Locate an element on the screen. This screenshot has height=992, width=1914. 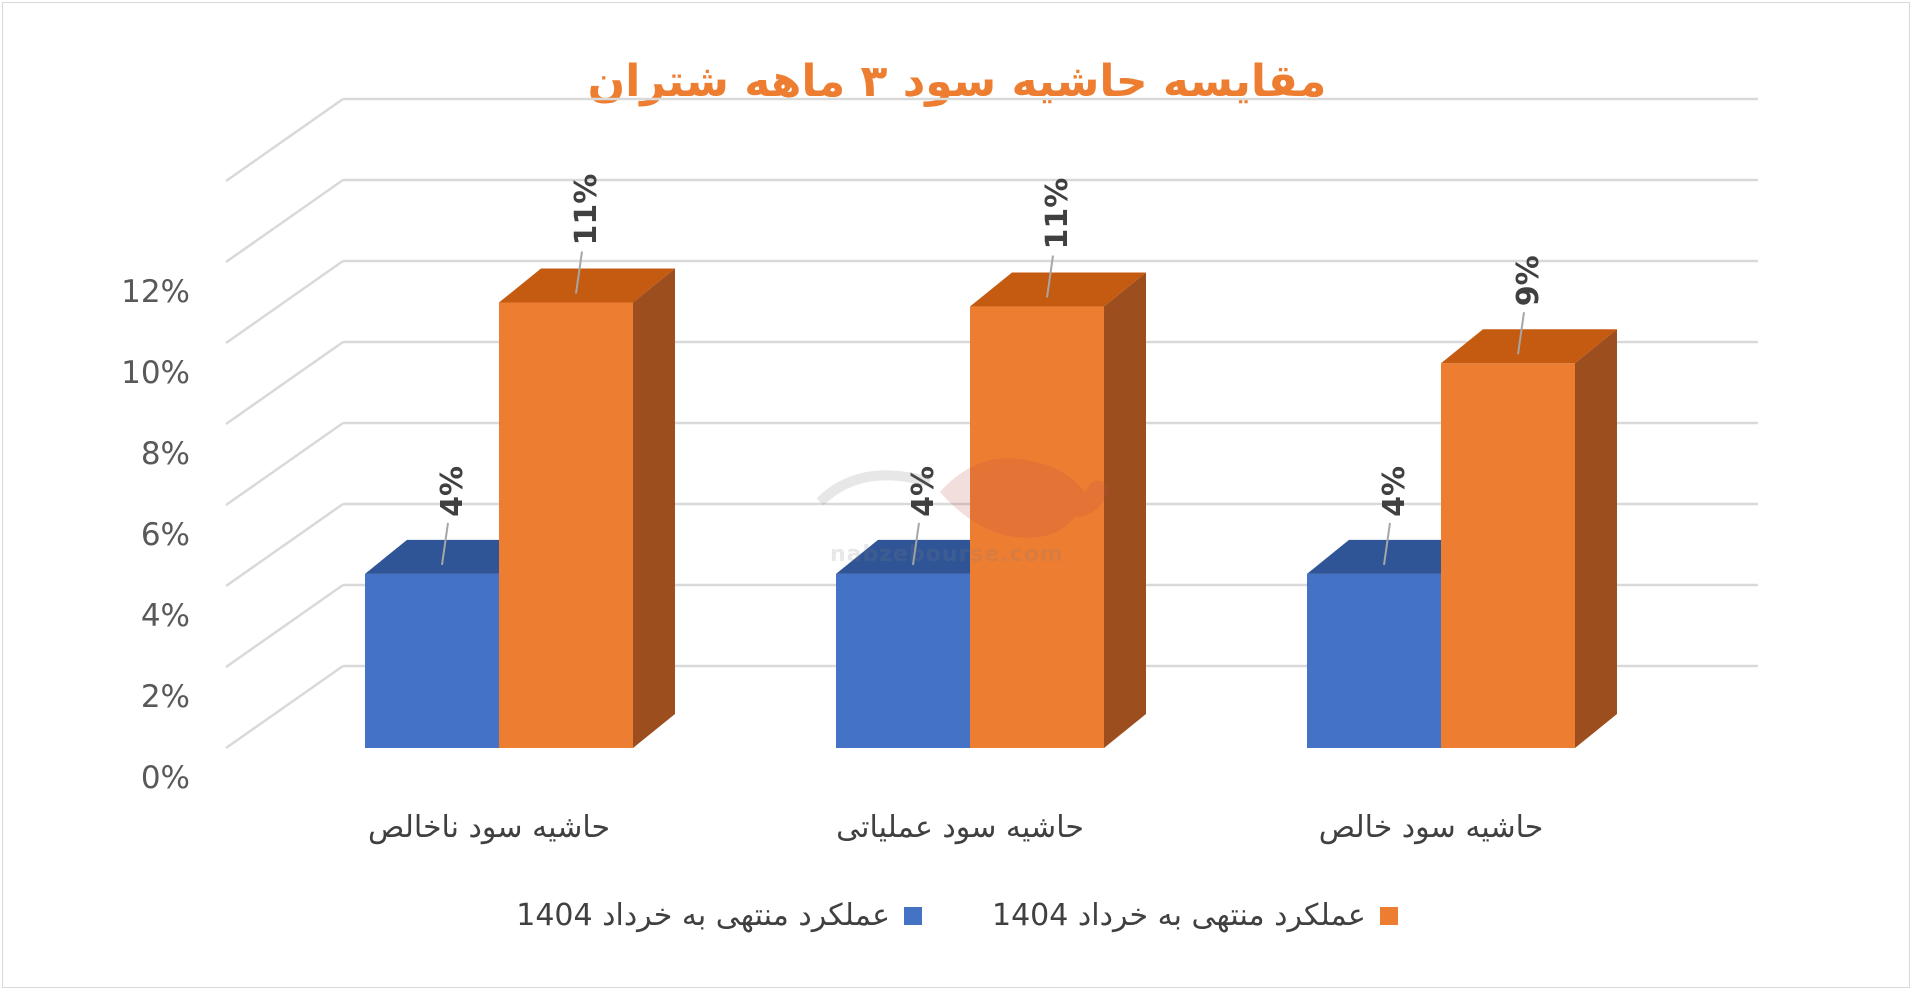
y-tick-label: 4% is located at coordinates (165, 616).